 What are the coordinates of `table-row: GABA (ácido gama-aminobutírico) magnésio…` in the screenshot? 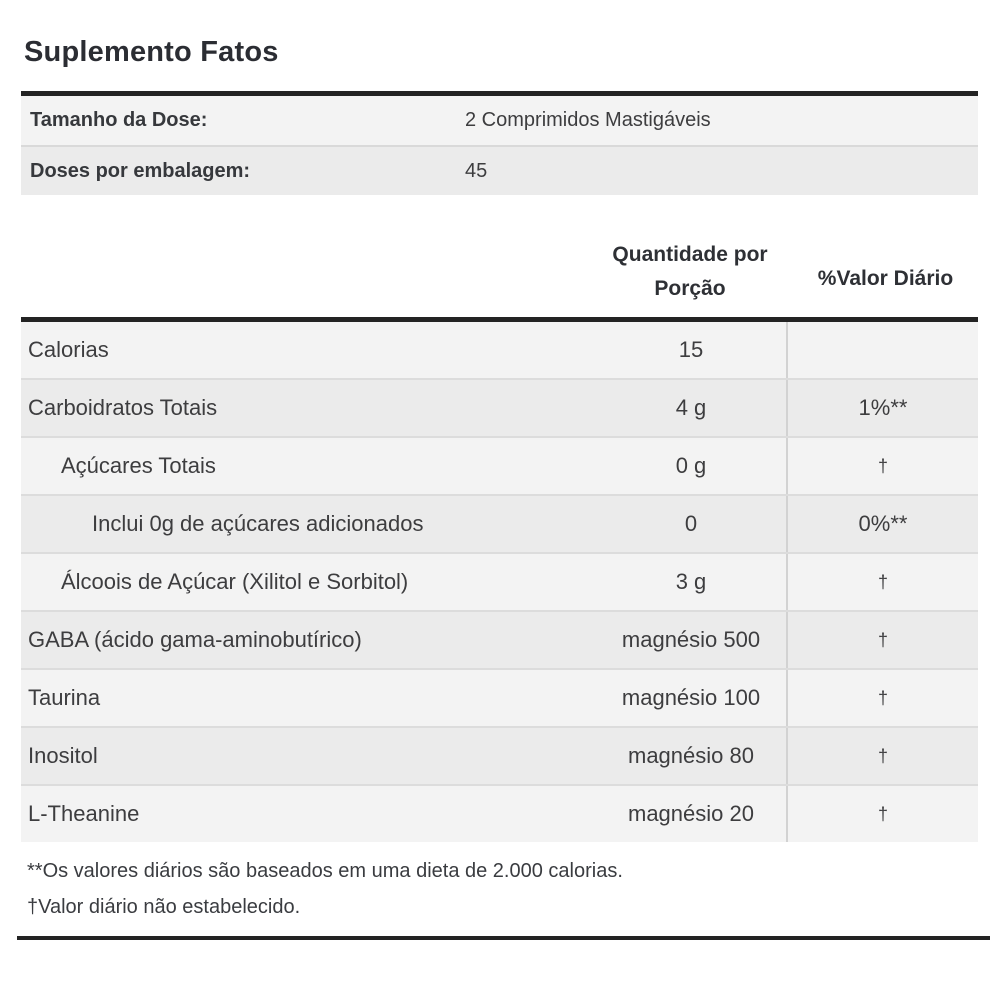 It's located at (499, 639).